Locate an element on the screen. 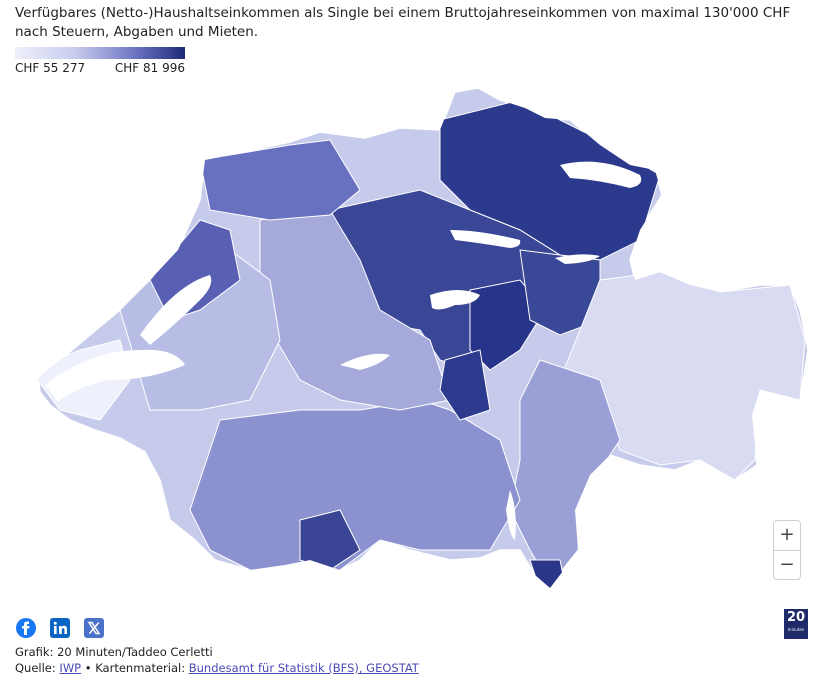  zoom-control: + − is located at coordinates (787, 550).